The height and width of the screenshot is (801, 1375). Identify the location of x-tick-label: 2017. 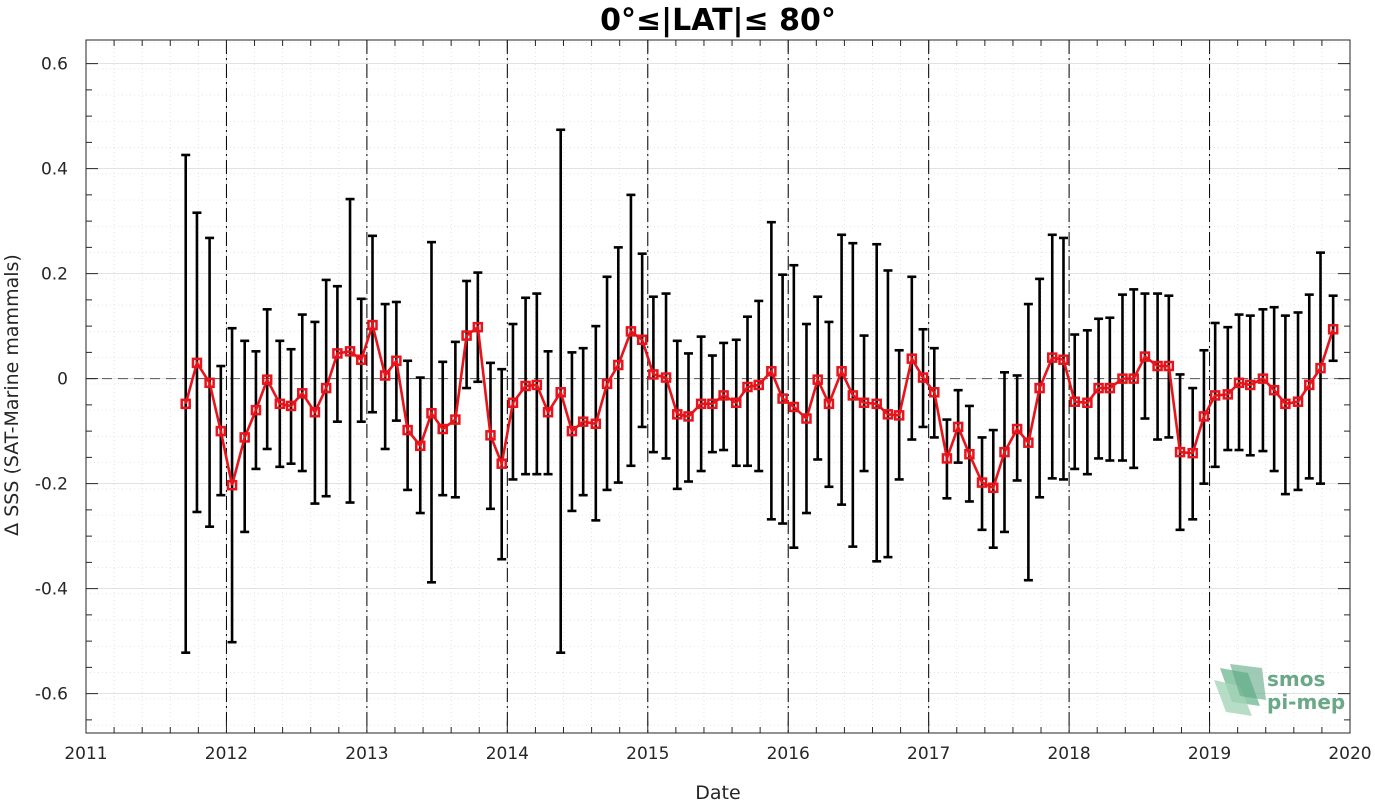
(928, 754).